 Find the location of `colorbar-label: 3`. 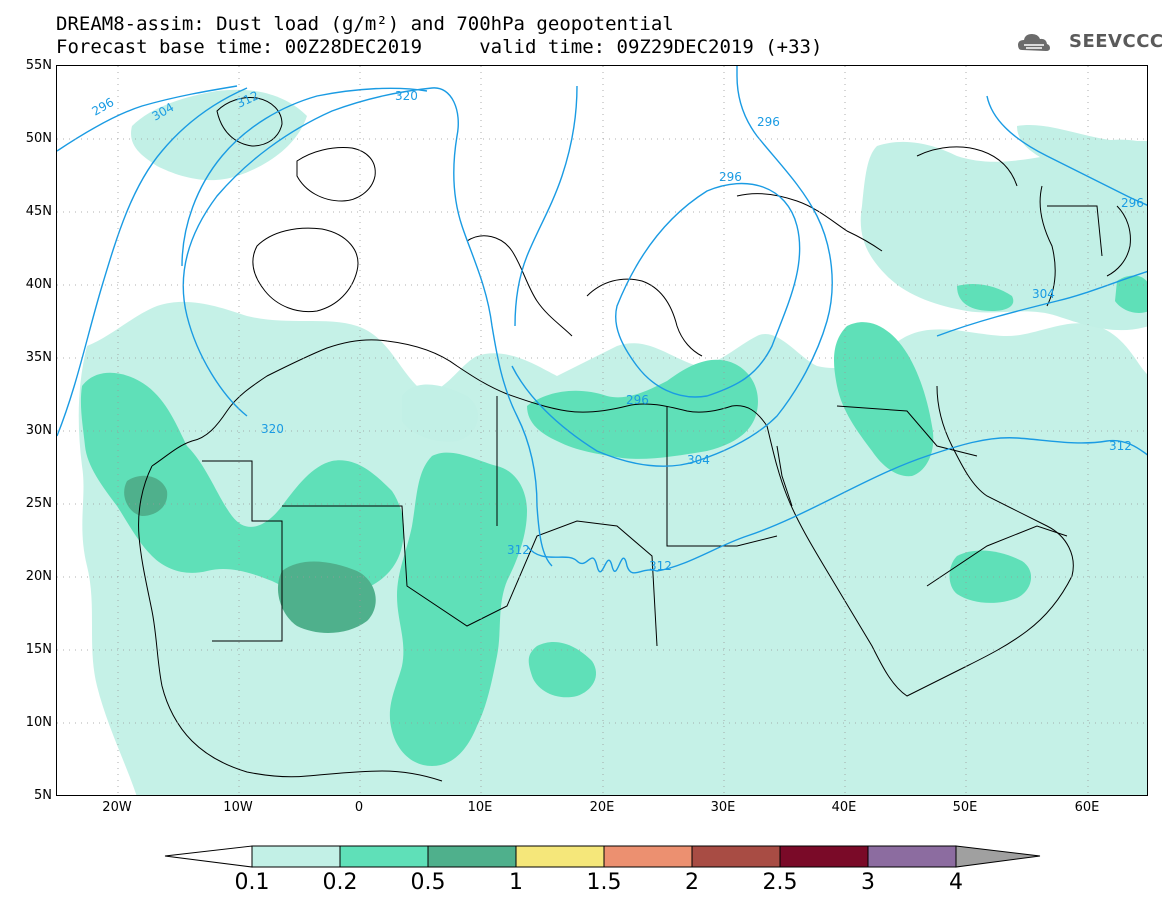

colorbar-label: 3 is located at coordinates (868, 882).